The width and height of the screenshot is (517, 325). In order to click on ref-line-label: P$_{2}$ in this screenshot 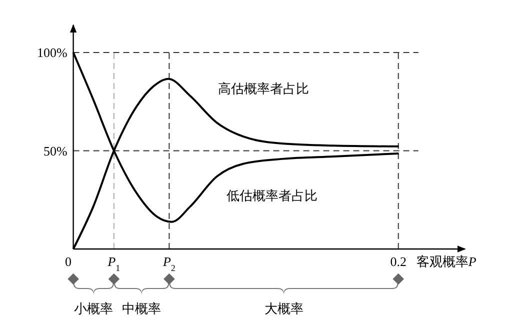, I will do `click(169, 263)`.